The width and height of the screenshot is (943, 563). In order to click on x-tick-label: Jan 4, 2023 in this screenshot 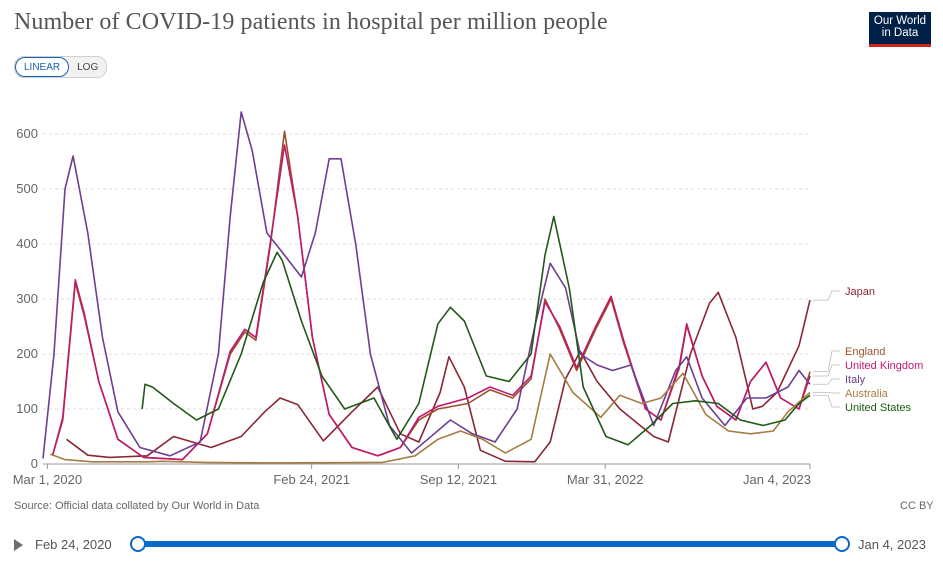, I will do `click(777, 479)`.